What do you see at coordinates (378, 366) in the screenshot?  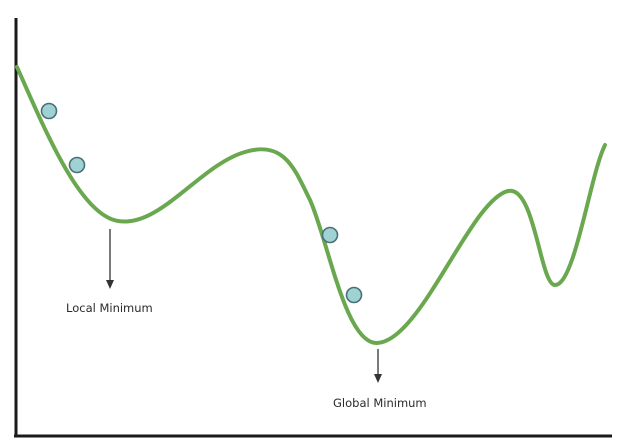 I see `global-minimum-arrow` at bounding box center [378, 366].